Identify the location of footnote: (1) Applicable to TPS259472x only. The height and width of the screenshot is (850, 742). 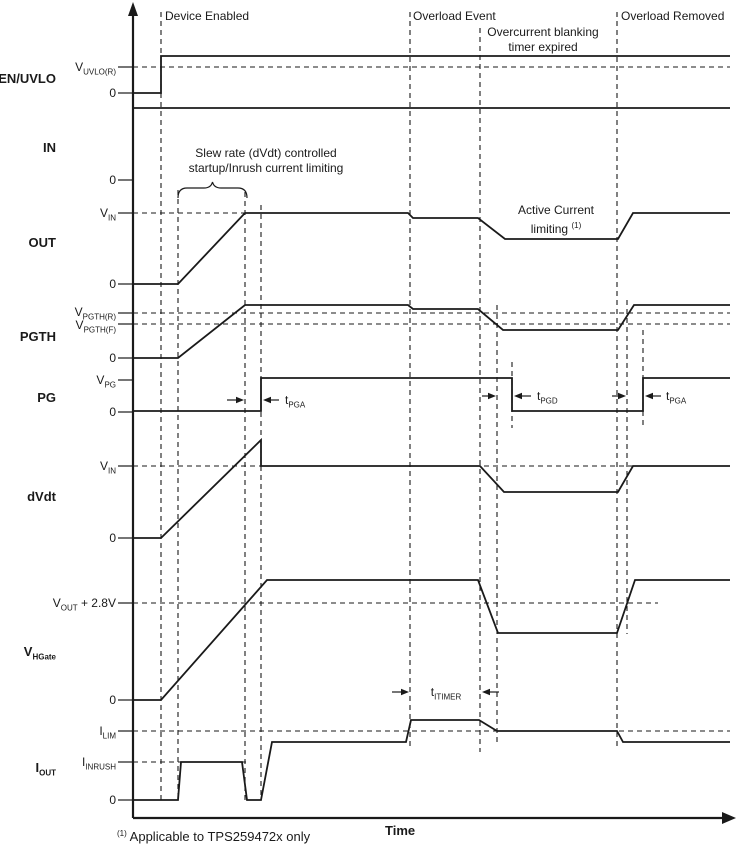
(214, 836).